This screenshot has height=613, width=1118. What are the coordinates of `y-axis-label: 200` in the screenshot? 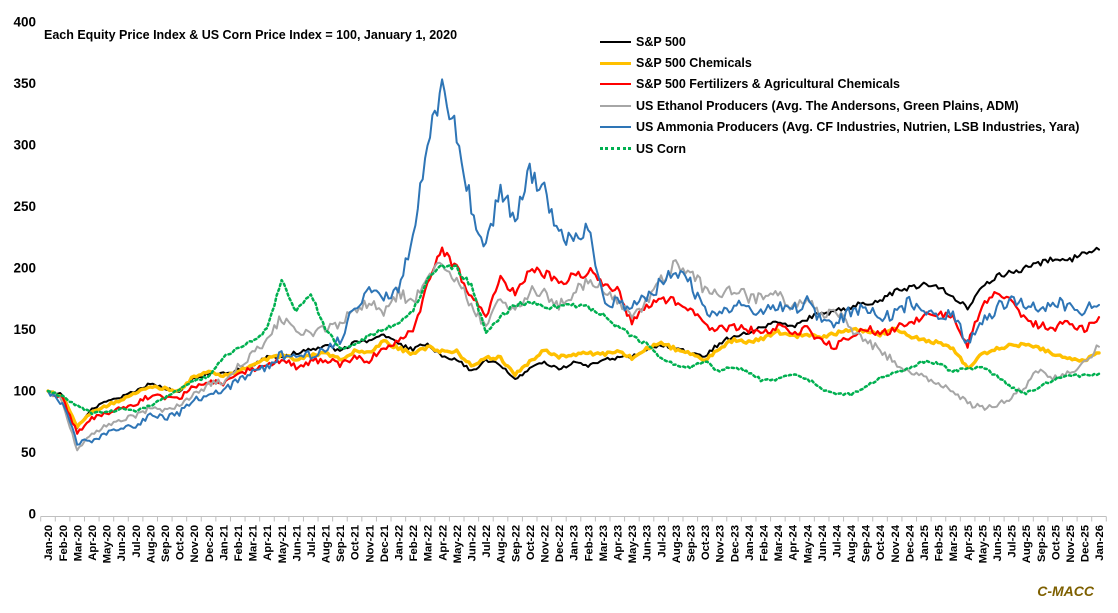 It's located at (24, 268).